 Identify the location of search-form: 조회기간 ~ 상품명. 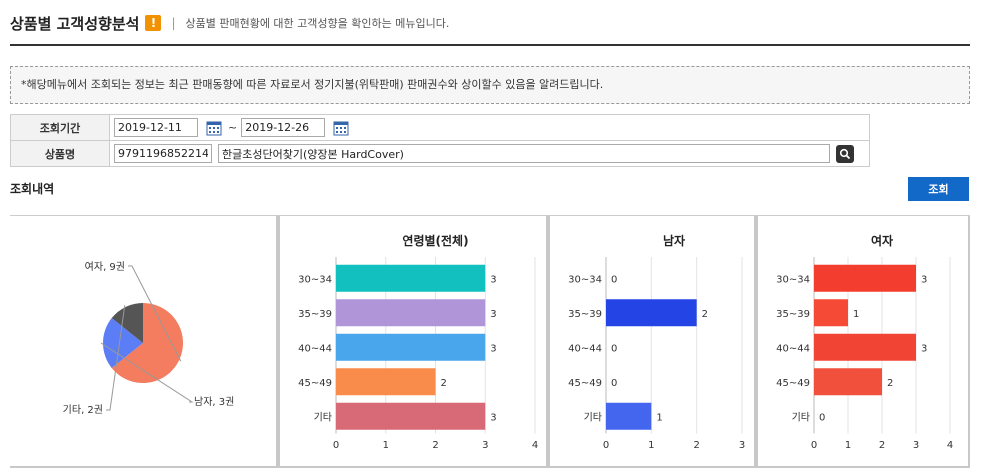
(440, 140).